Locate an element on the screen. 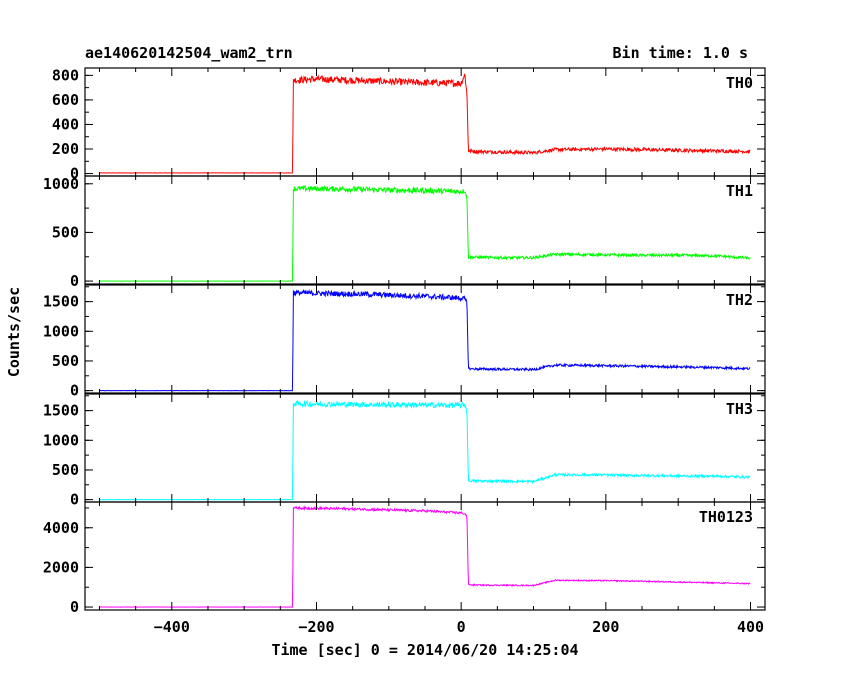 The image size is (850, 680). panel-label: TH1 is located at coordinates (739, 191).